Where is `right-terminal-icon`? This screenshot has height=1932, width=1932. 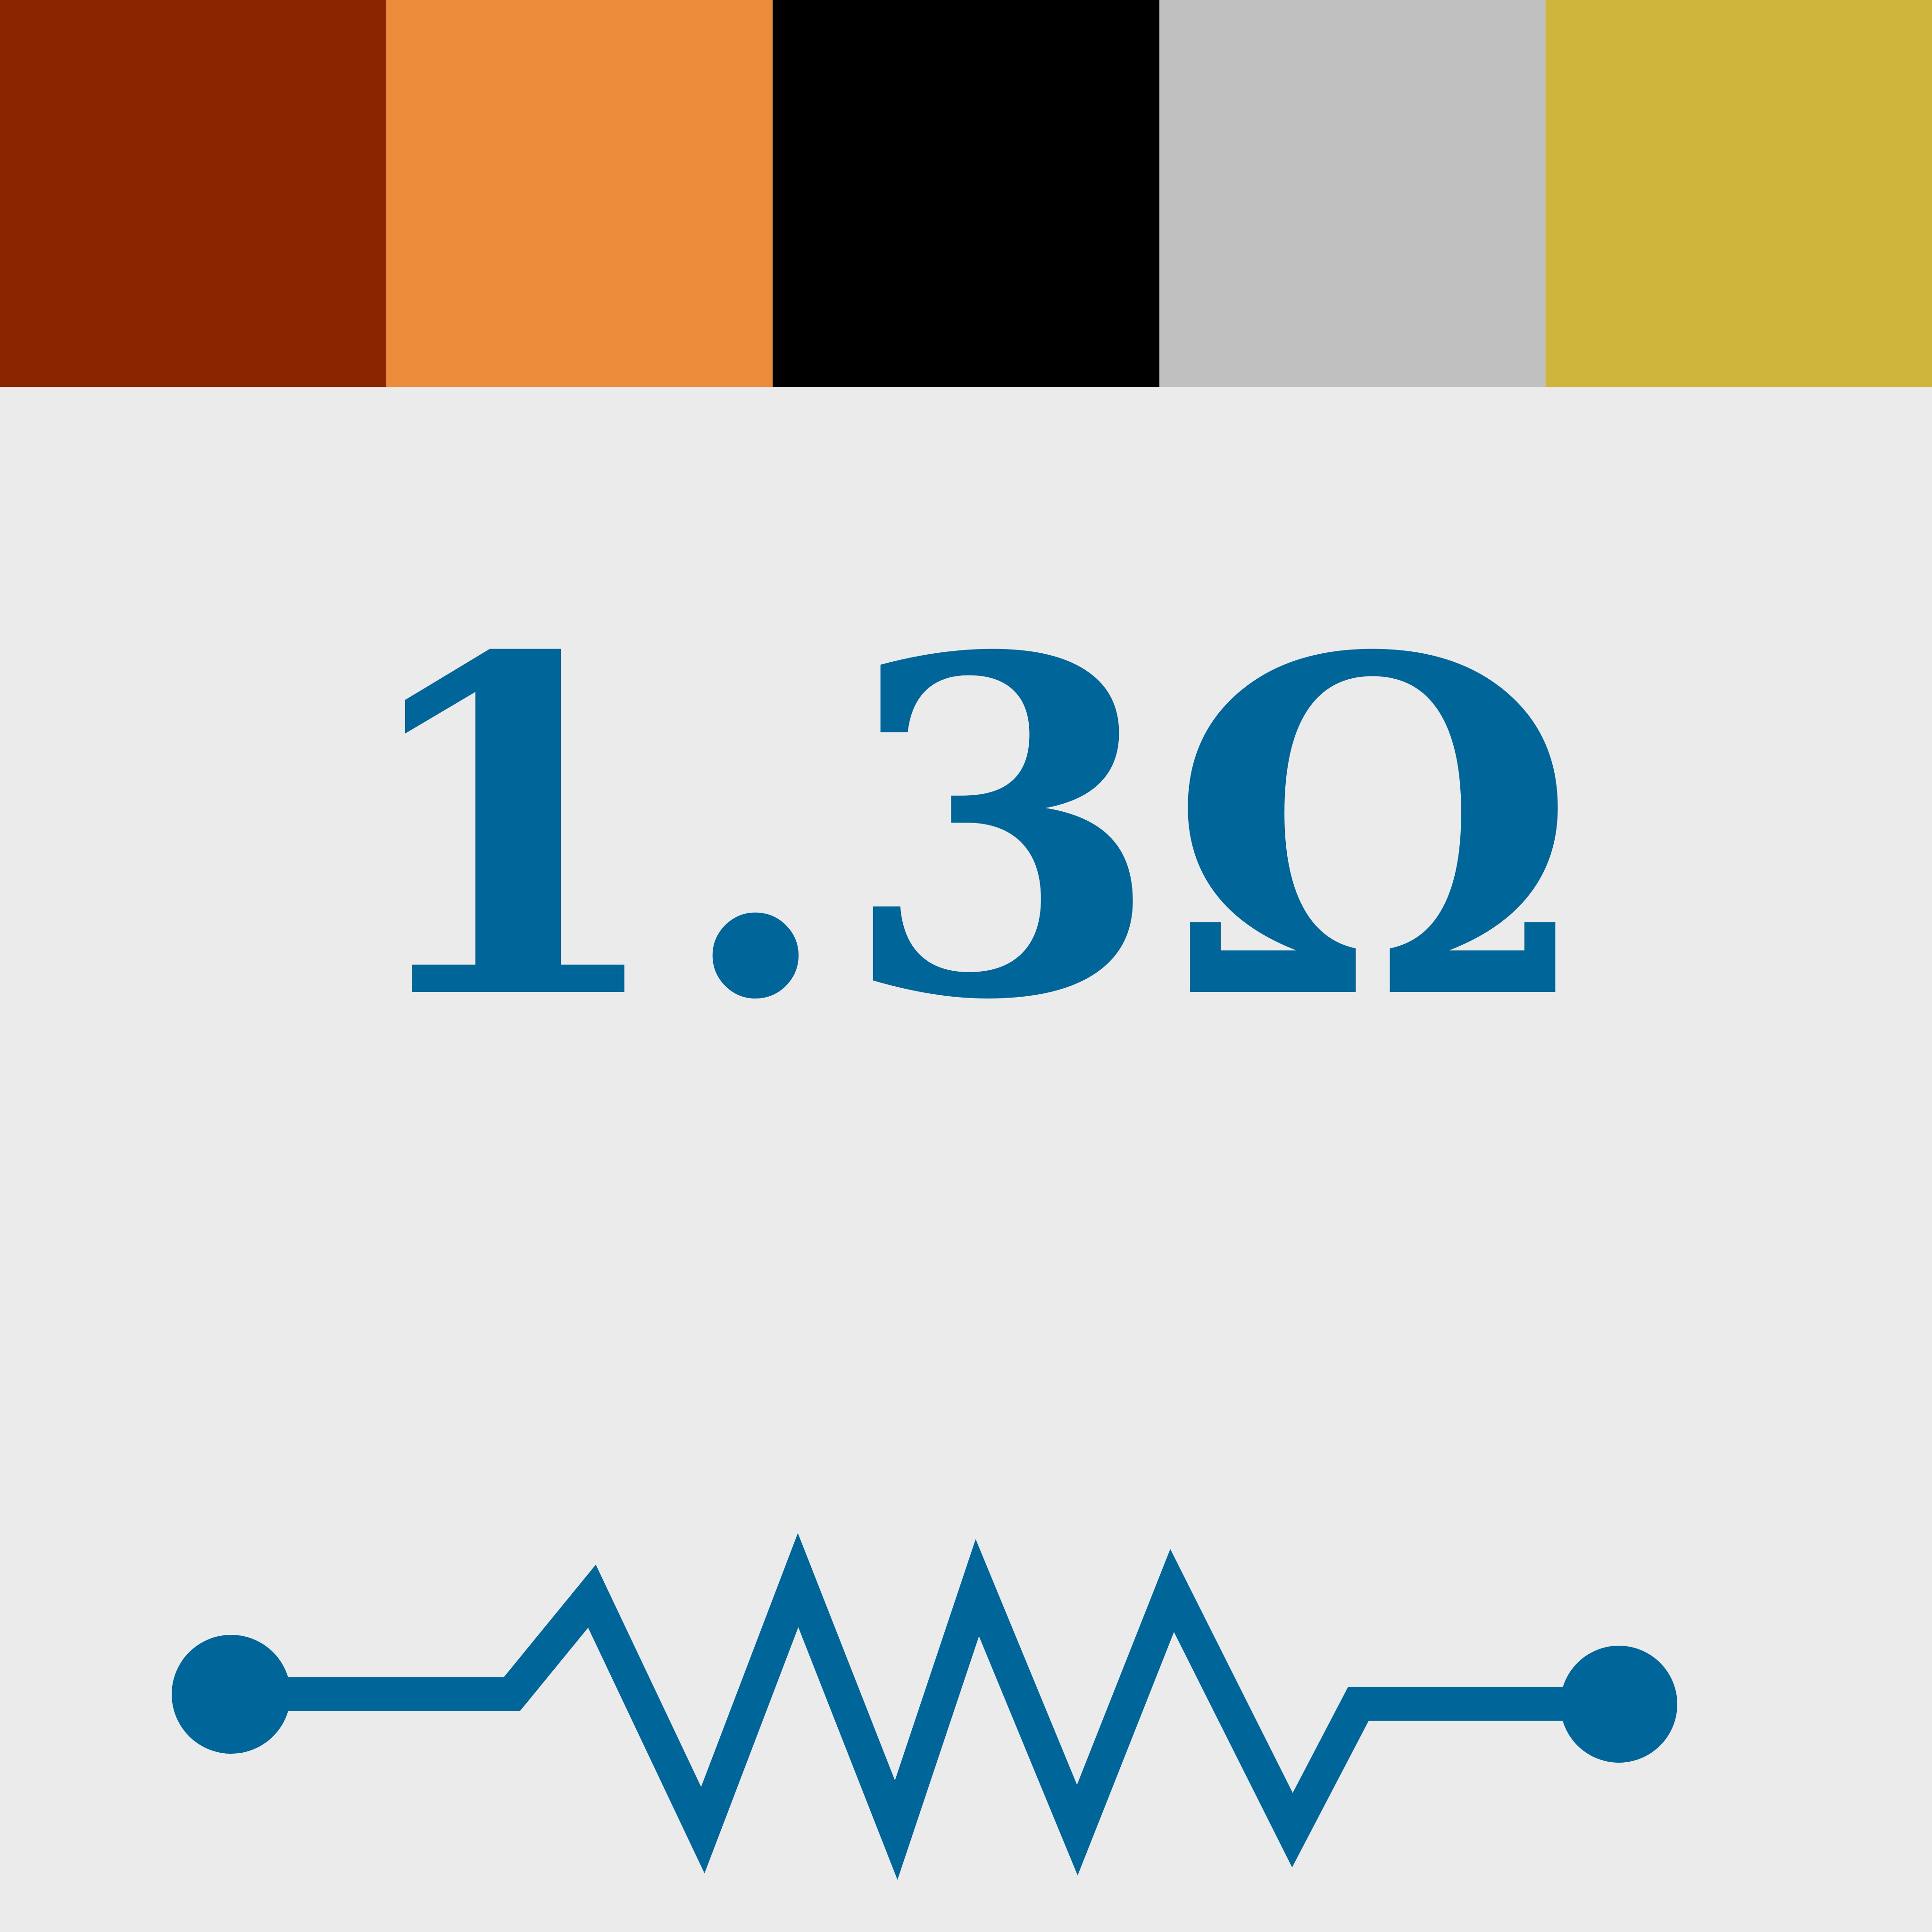
right-terminal-icon is located at coordinates (1618, 1704).